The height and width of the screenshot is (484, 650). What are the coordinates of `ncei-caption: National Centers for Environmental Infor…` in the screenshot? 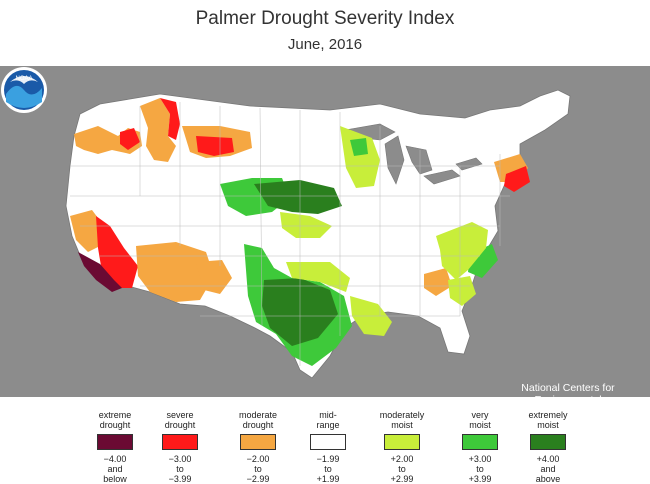 It's located at (568, 400).